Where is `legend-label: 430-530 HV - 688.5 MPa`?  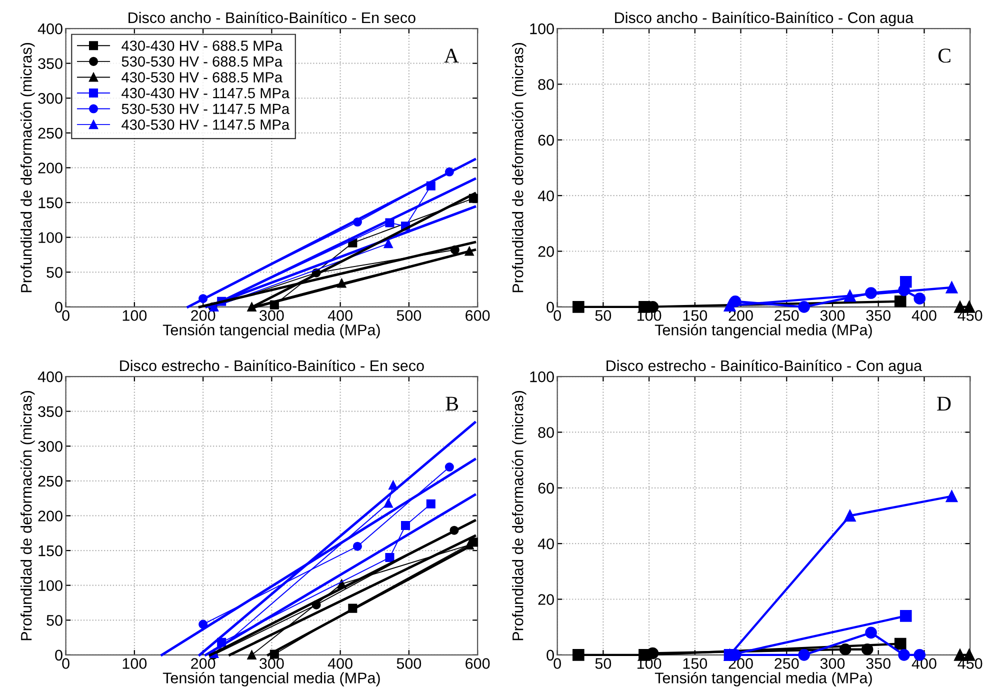
legend-label: 430-530 HV - 688.5 MPa is located at coordinates (202, 77).